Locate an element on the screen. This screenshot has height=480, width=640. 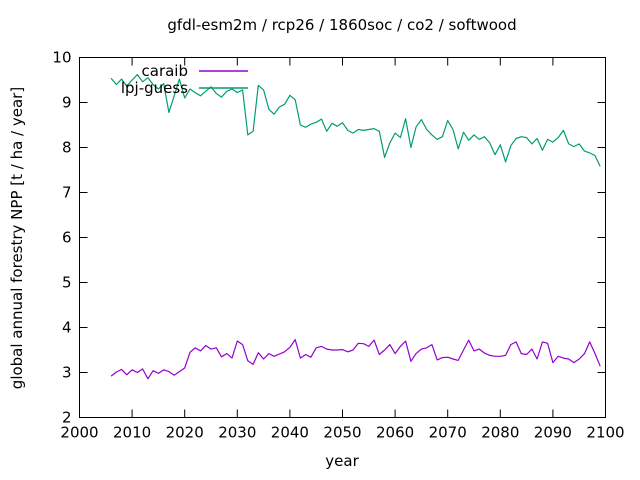
legend-label-lpj-guess: lpj-guess is located at coordinates (154, 88).